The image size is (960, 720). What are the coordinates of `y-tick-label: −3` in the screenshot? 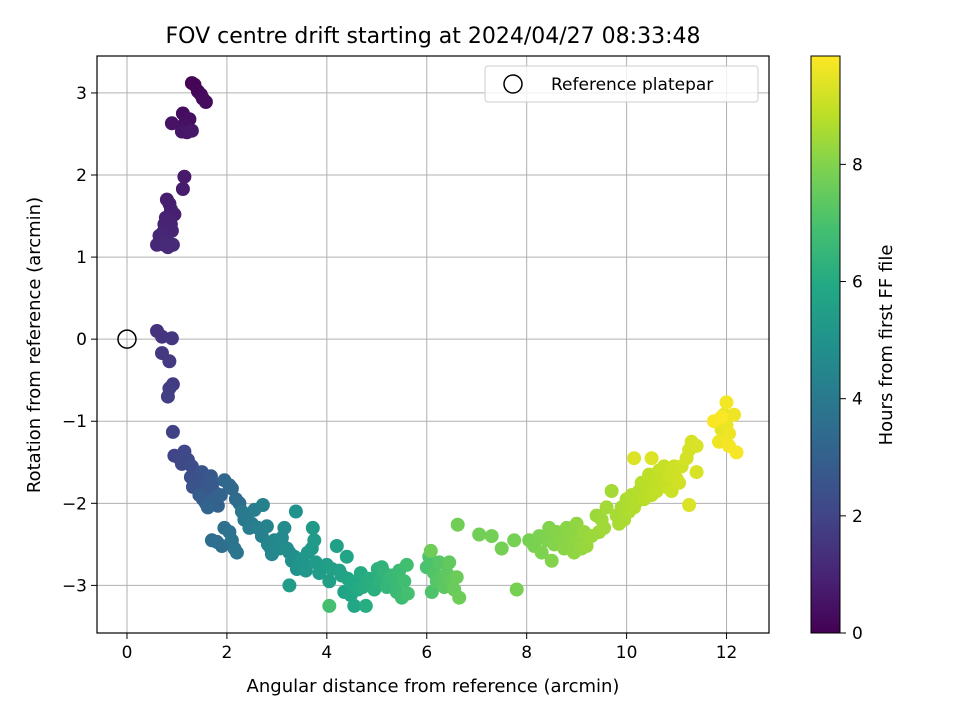 It's located at (74, 586).